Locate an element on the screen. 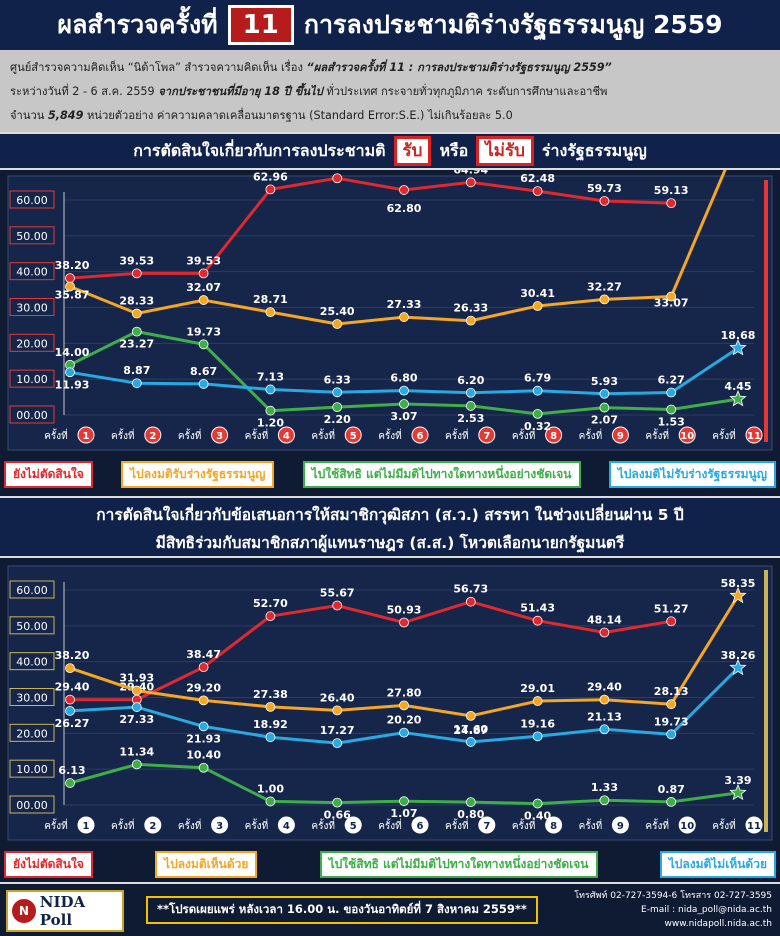 The image size is (780, 936). data-label: 6.13 is located at coordinates (71, 770).